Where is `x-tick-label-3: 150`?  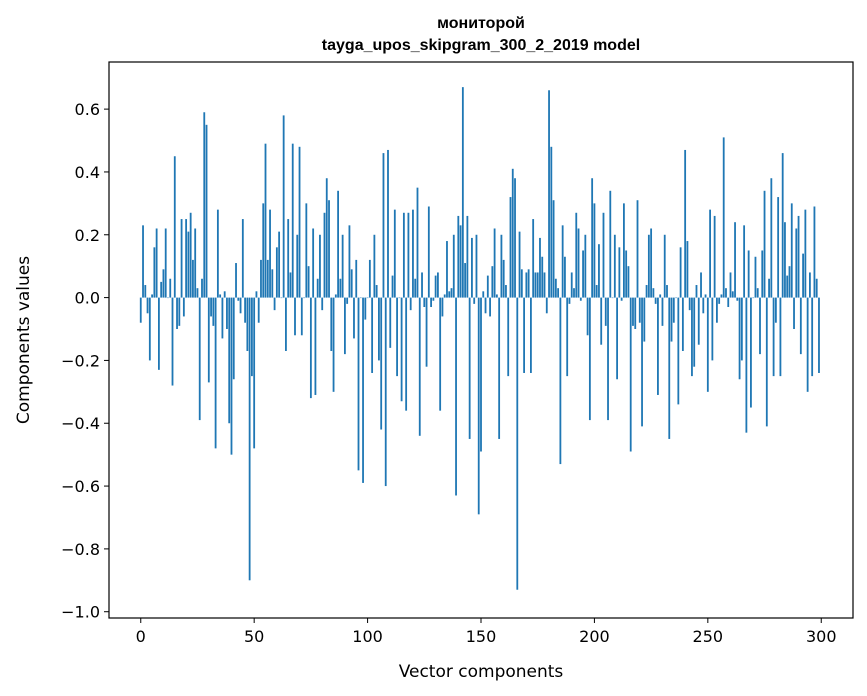
x-tick-label-3: 150 is located at coordinates (481, 636).